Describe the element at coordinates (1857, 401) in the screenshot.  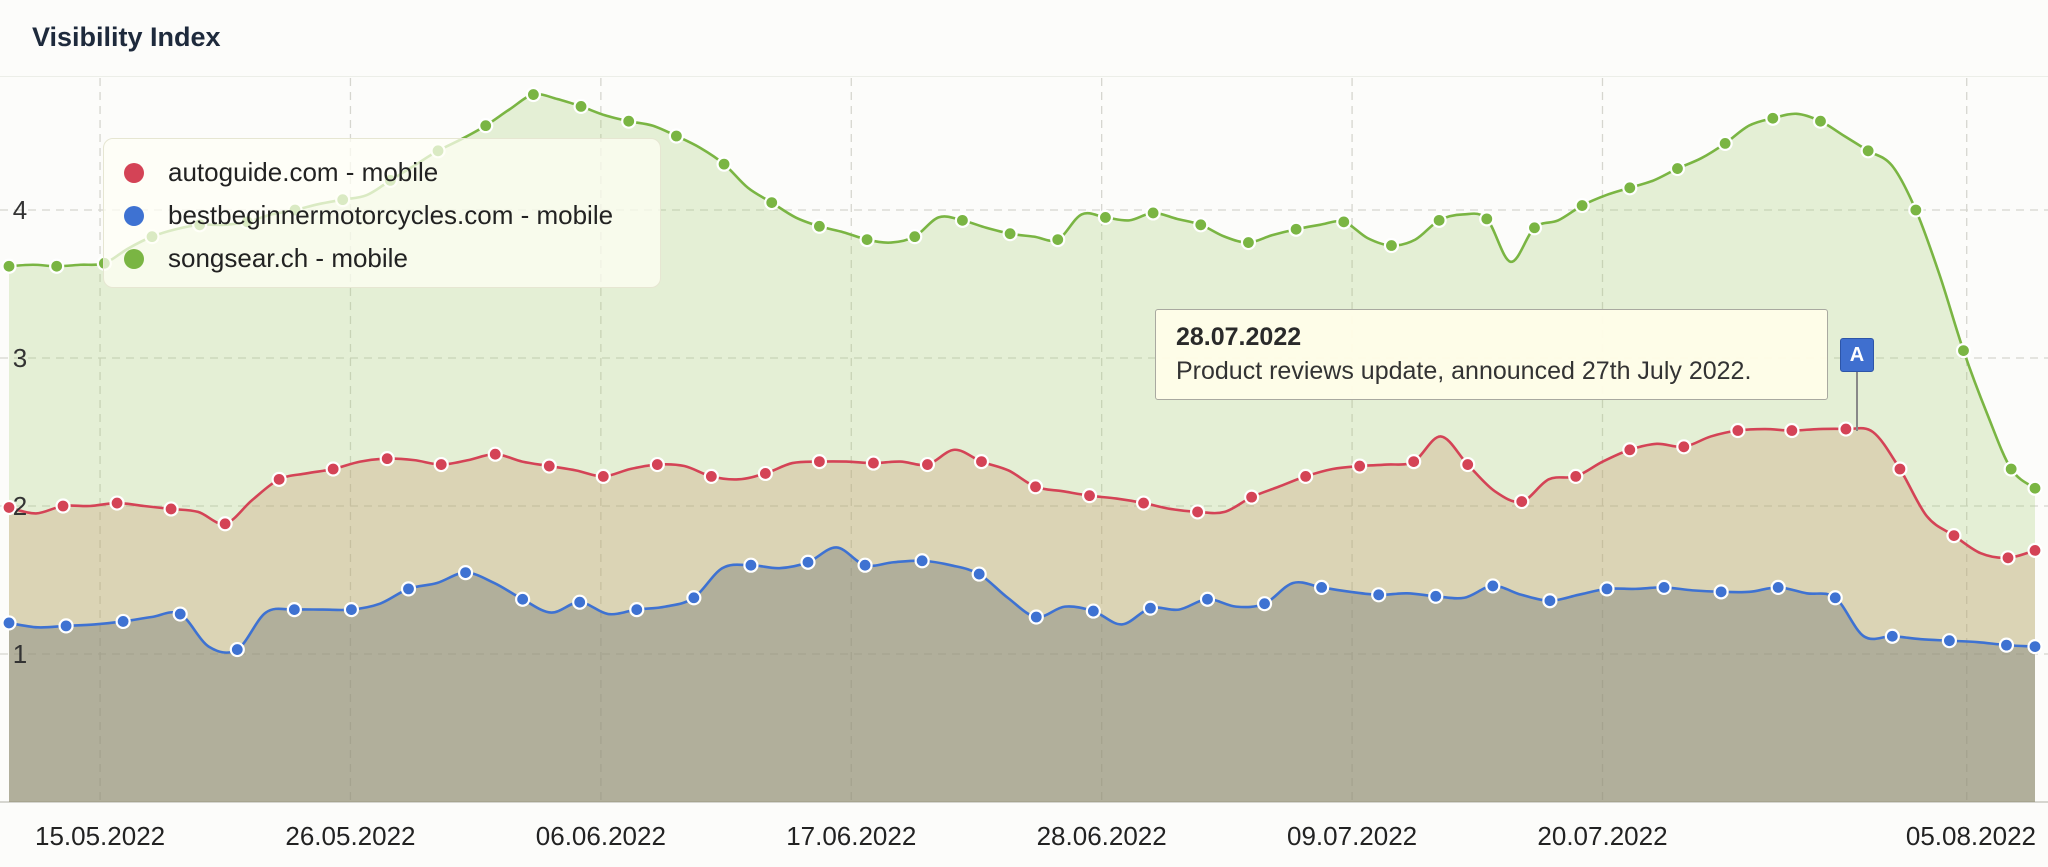
I see `event-flag-stem` at that location.